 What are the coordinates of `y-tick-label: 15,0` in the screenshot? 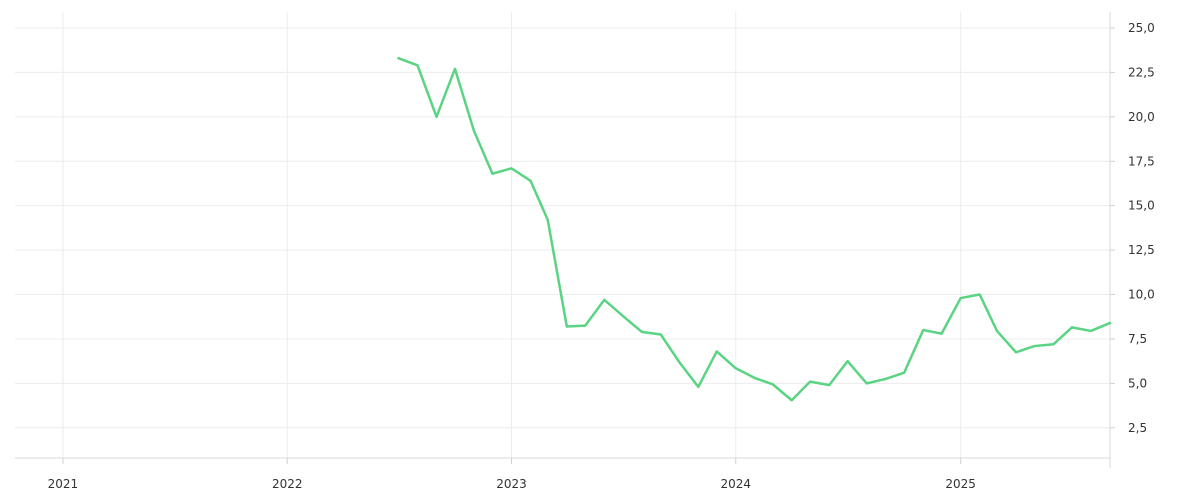 It's located at (1141, 206).